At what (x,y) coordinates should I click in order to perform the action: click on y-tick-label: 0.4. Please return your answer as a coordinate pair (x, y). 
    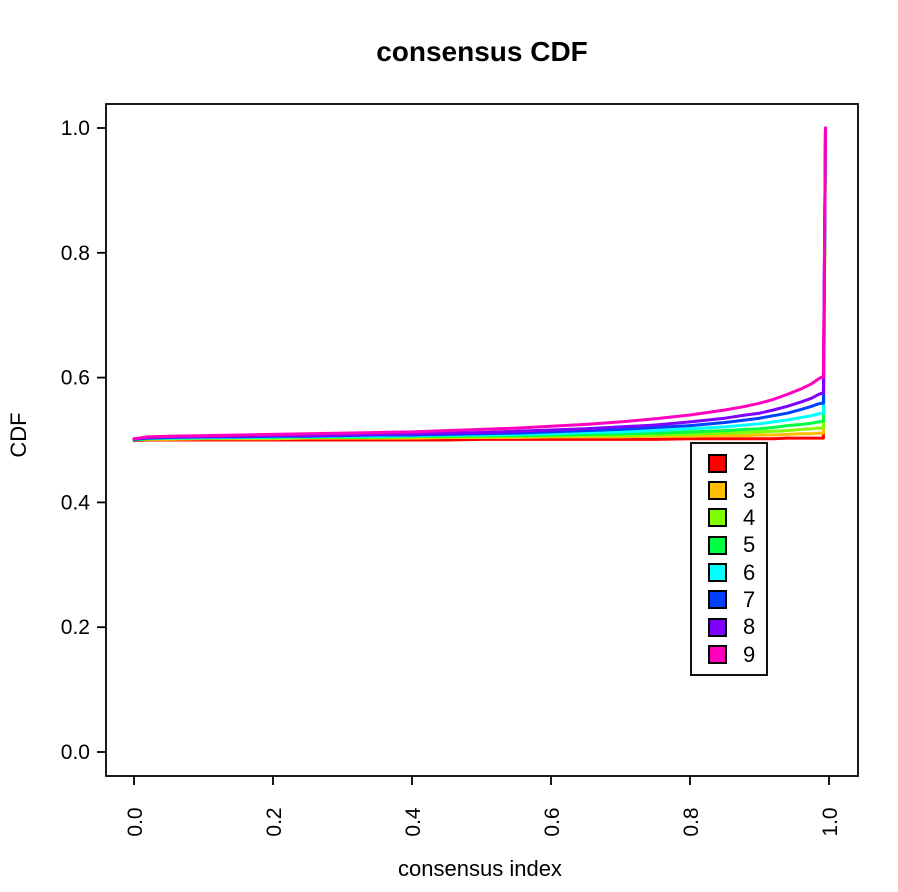
    Looking at the image, I should click on (76, 502).